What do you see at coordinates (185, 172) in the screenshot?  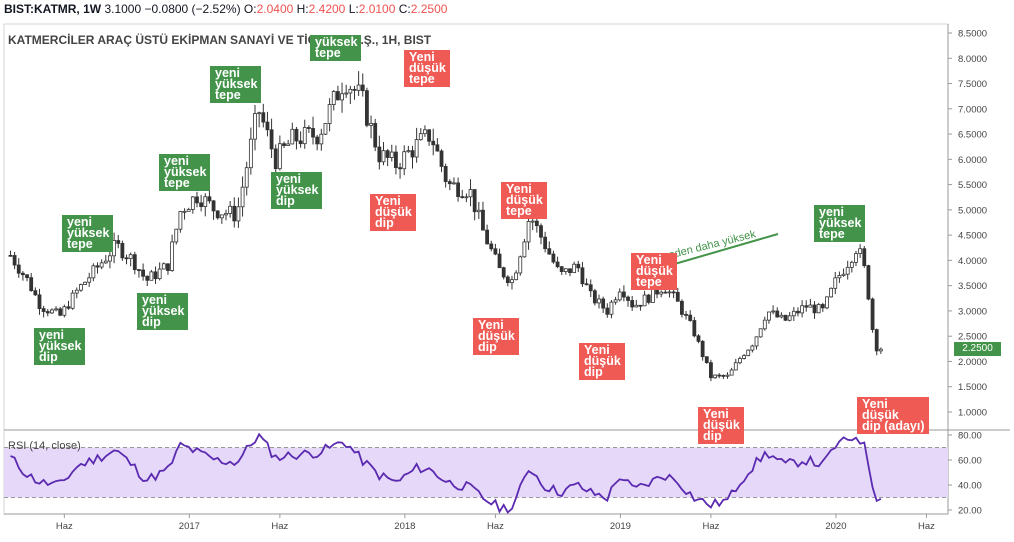 I see `annotation-label: yeni yüksek tepe` at bounding box center [185, 172].